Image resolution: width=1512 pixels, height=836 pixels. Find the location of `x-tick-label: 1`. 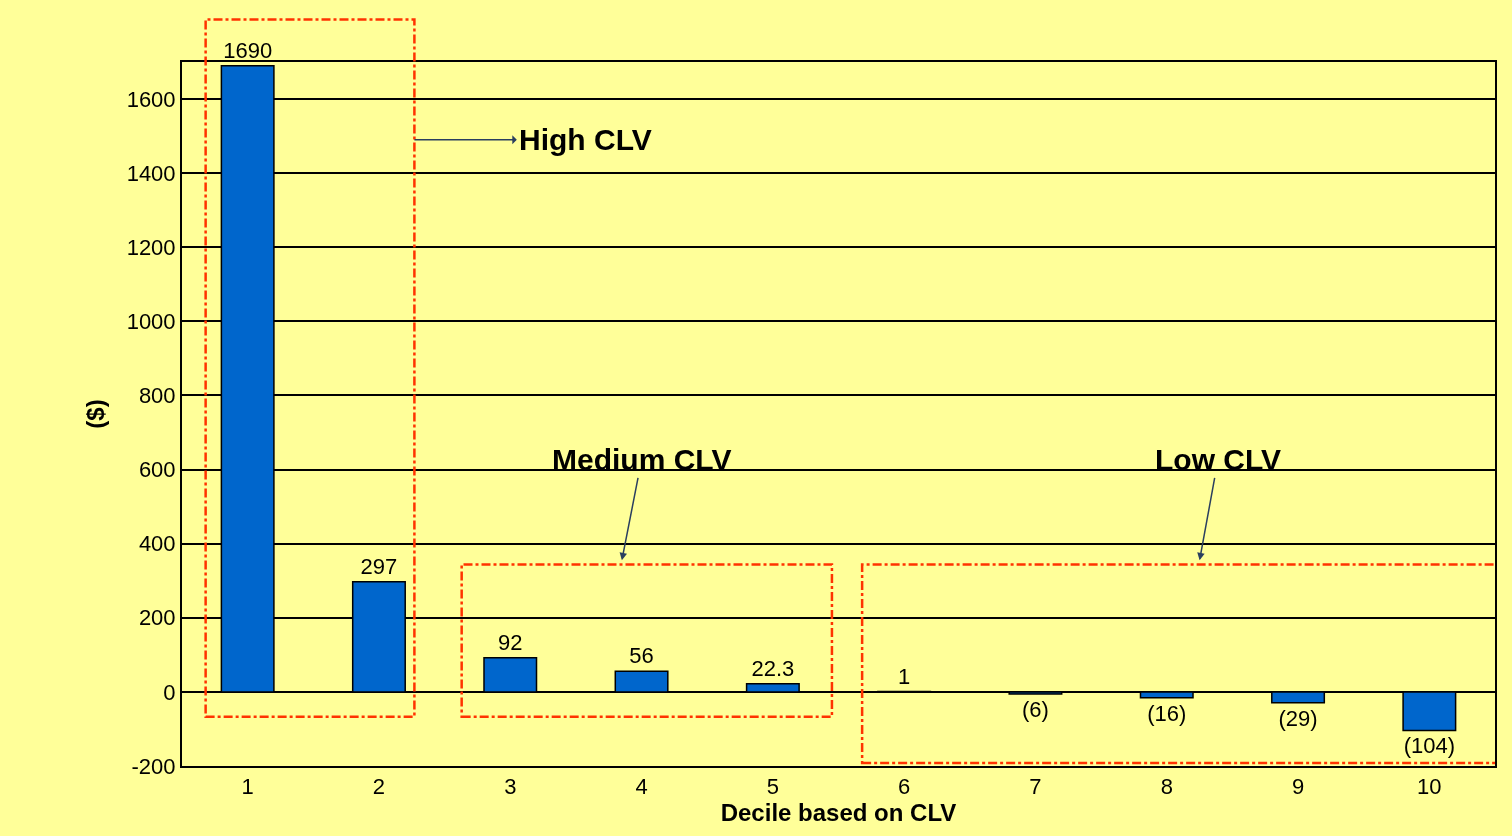

x-tick-label: 1 is located at coordinates (247, 787).